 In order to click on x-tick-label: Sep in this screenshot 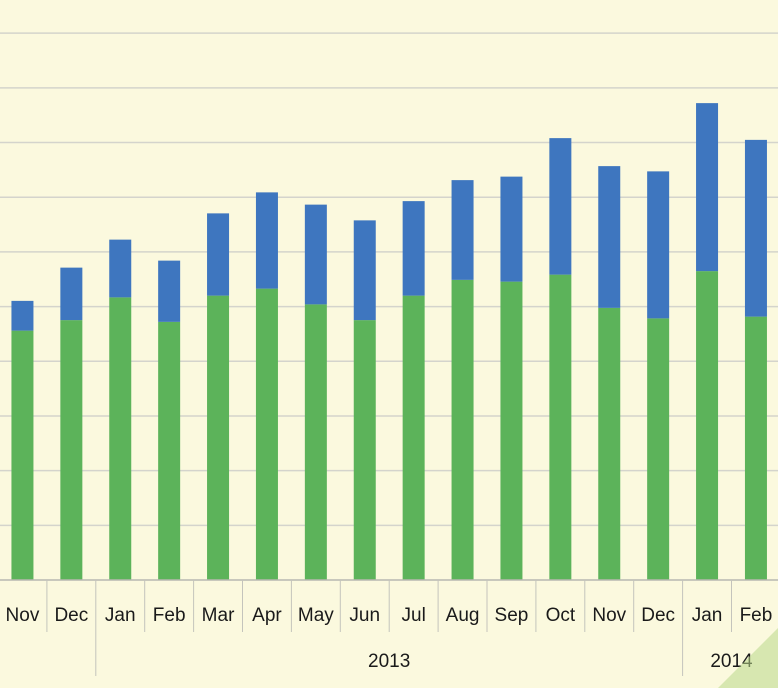, I will do `click(512, 615)`.